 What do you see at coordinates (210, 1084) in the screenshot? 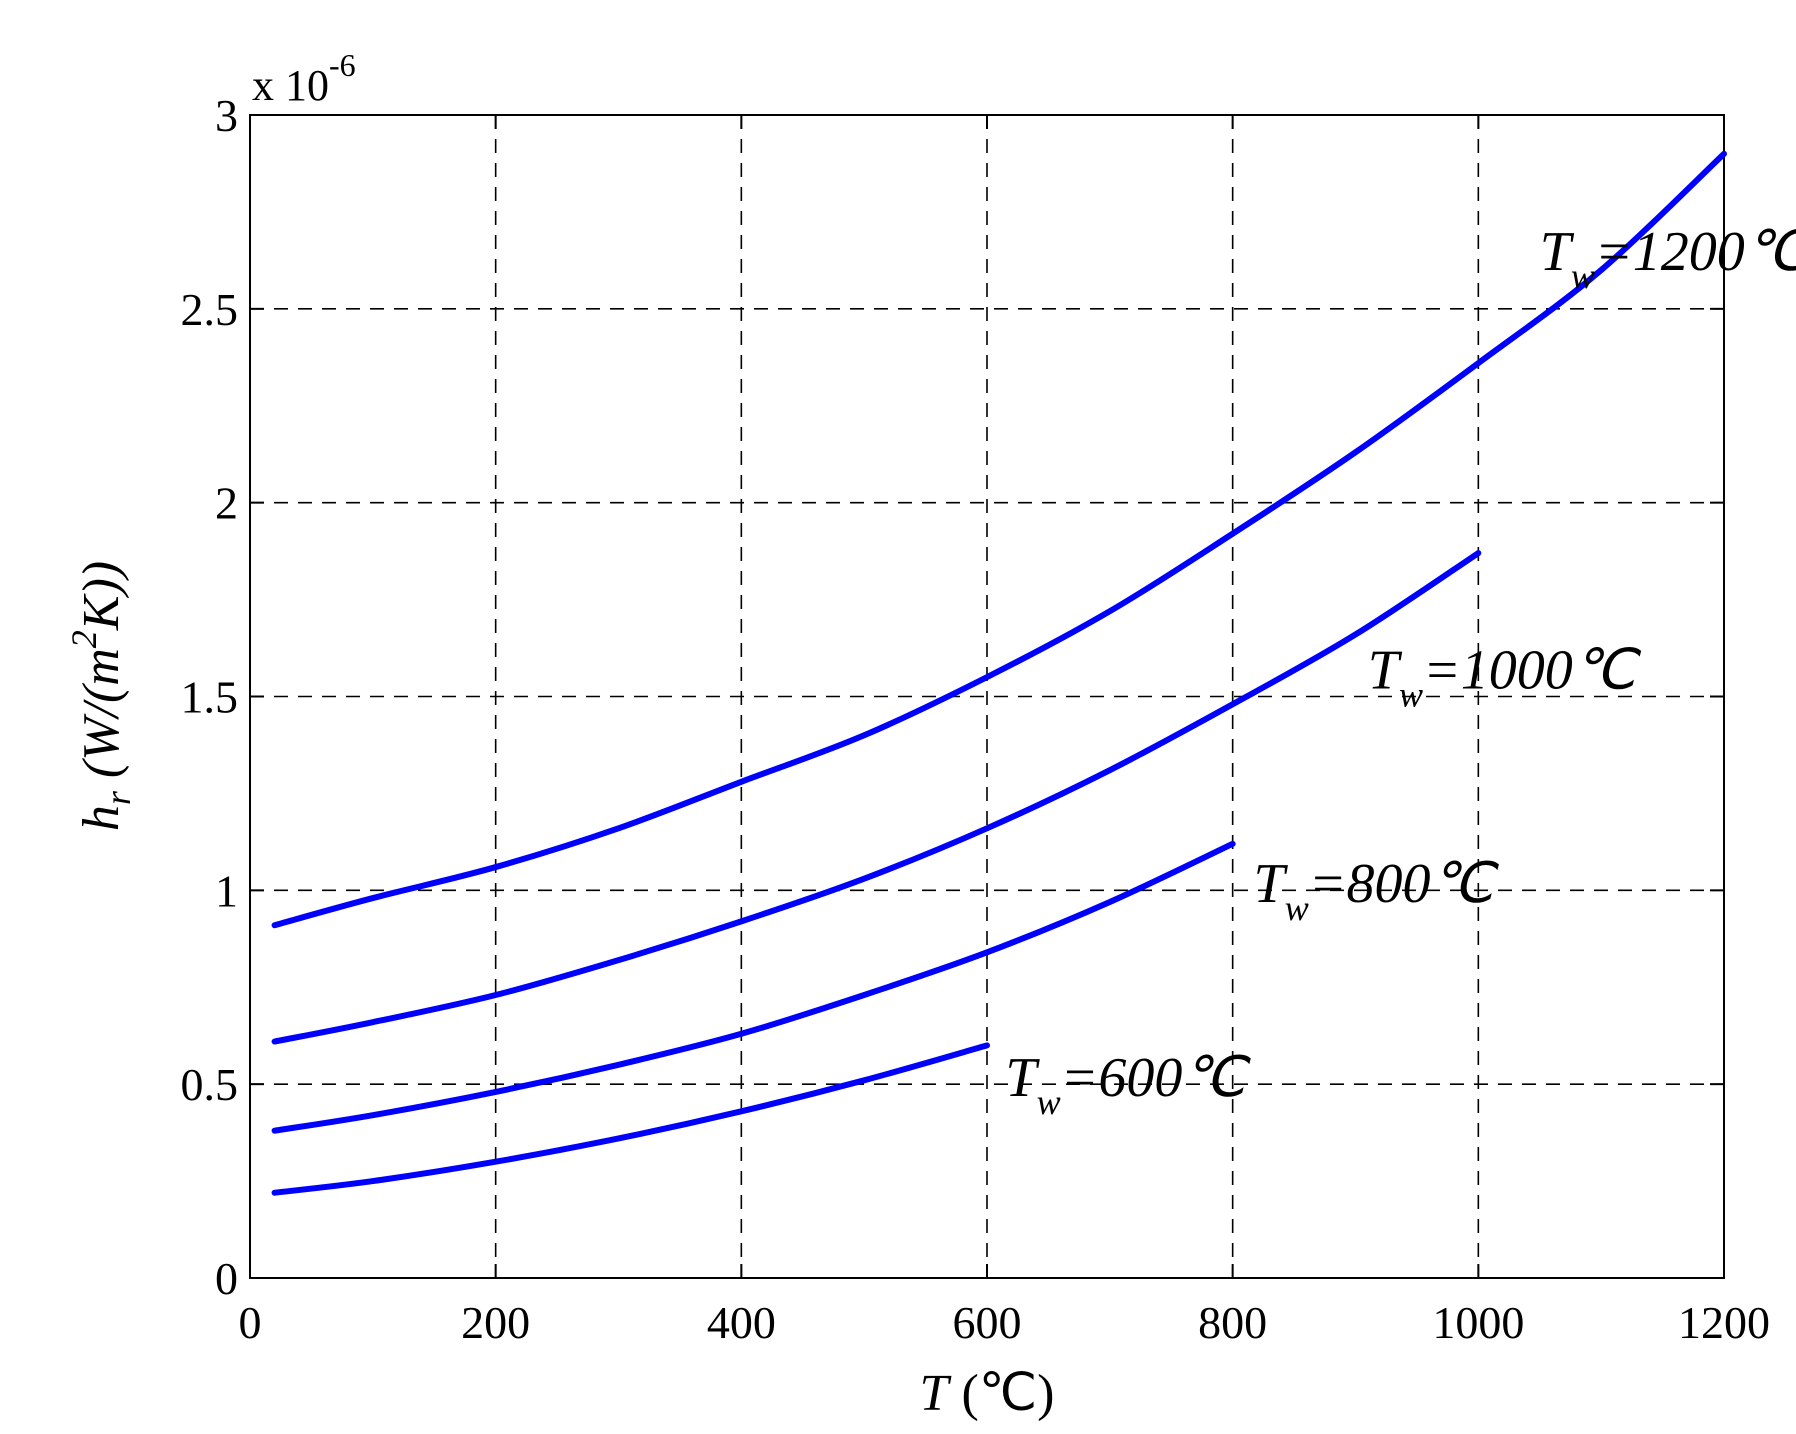
I see `y-tick-label: 0.5` at bounding box center [210, 1084].